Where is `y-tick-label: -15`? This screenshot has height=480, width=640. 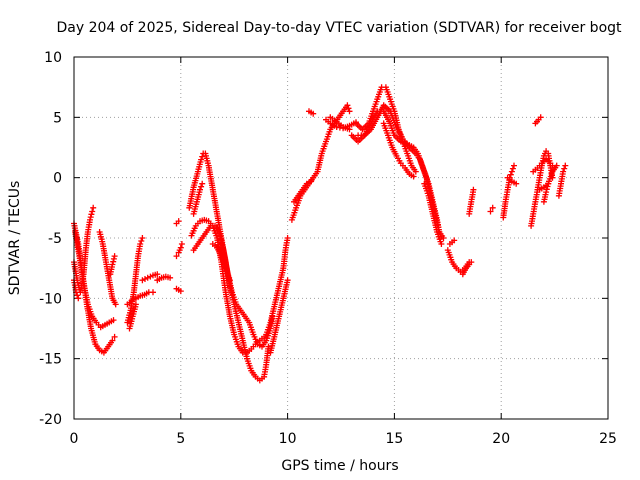
y-tick-label: -15 is located at coordinates (50, 360).